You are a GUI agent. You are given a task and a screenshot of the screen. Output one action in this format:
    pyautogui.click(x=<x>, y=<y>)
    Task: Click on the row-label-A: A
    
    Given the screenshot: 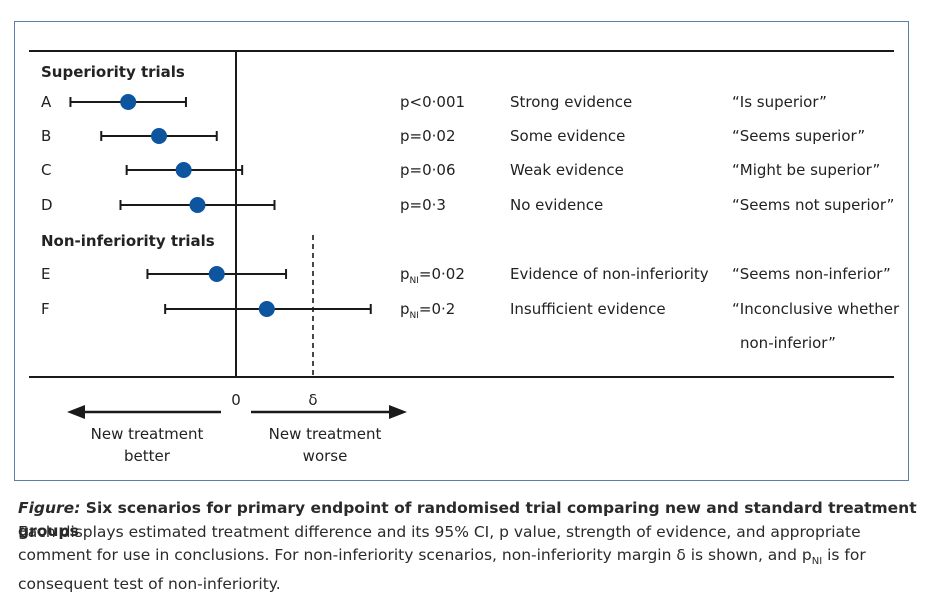 What is the action you would take?
    pyautogui.click(x=46, y=102)
    